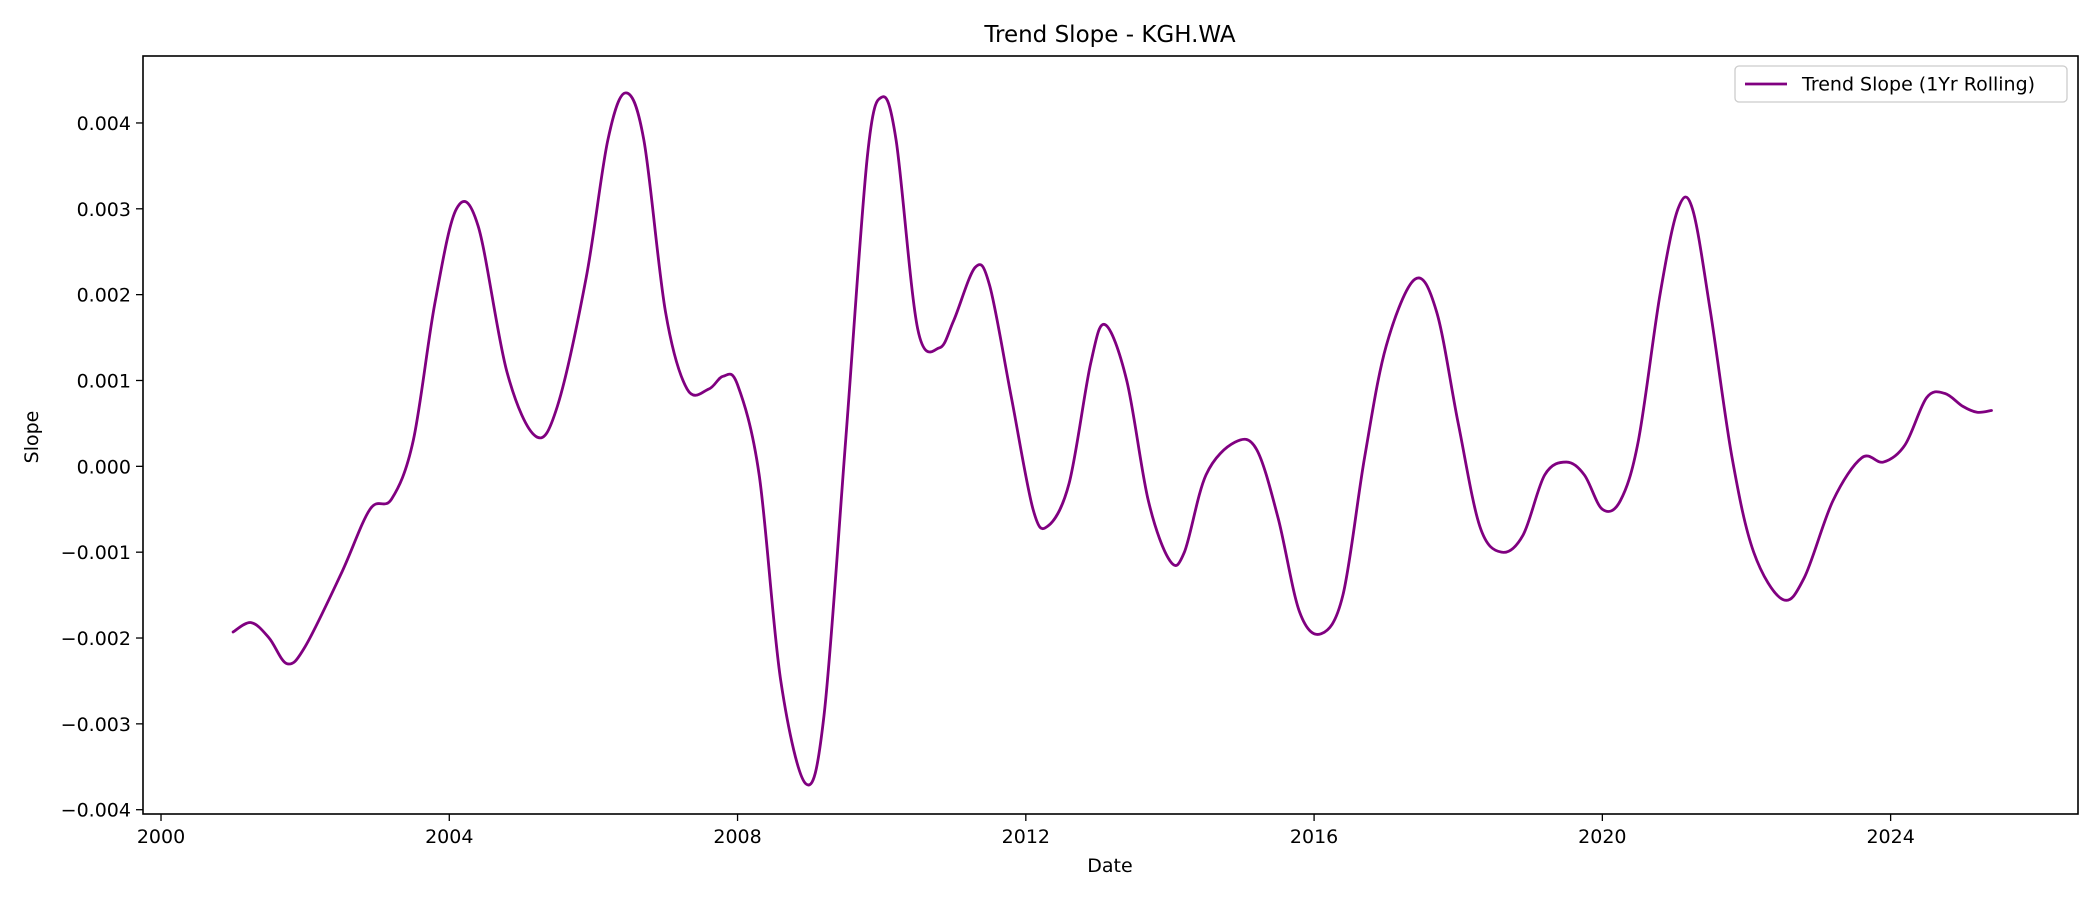 The height and width of the screenshot is (904, 2100). I want to click on y-tick-label: 0.001, so click(104, 381).